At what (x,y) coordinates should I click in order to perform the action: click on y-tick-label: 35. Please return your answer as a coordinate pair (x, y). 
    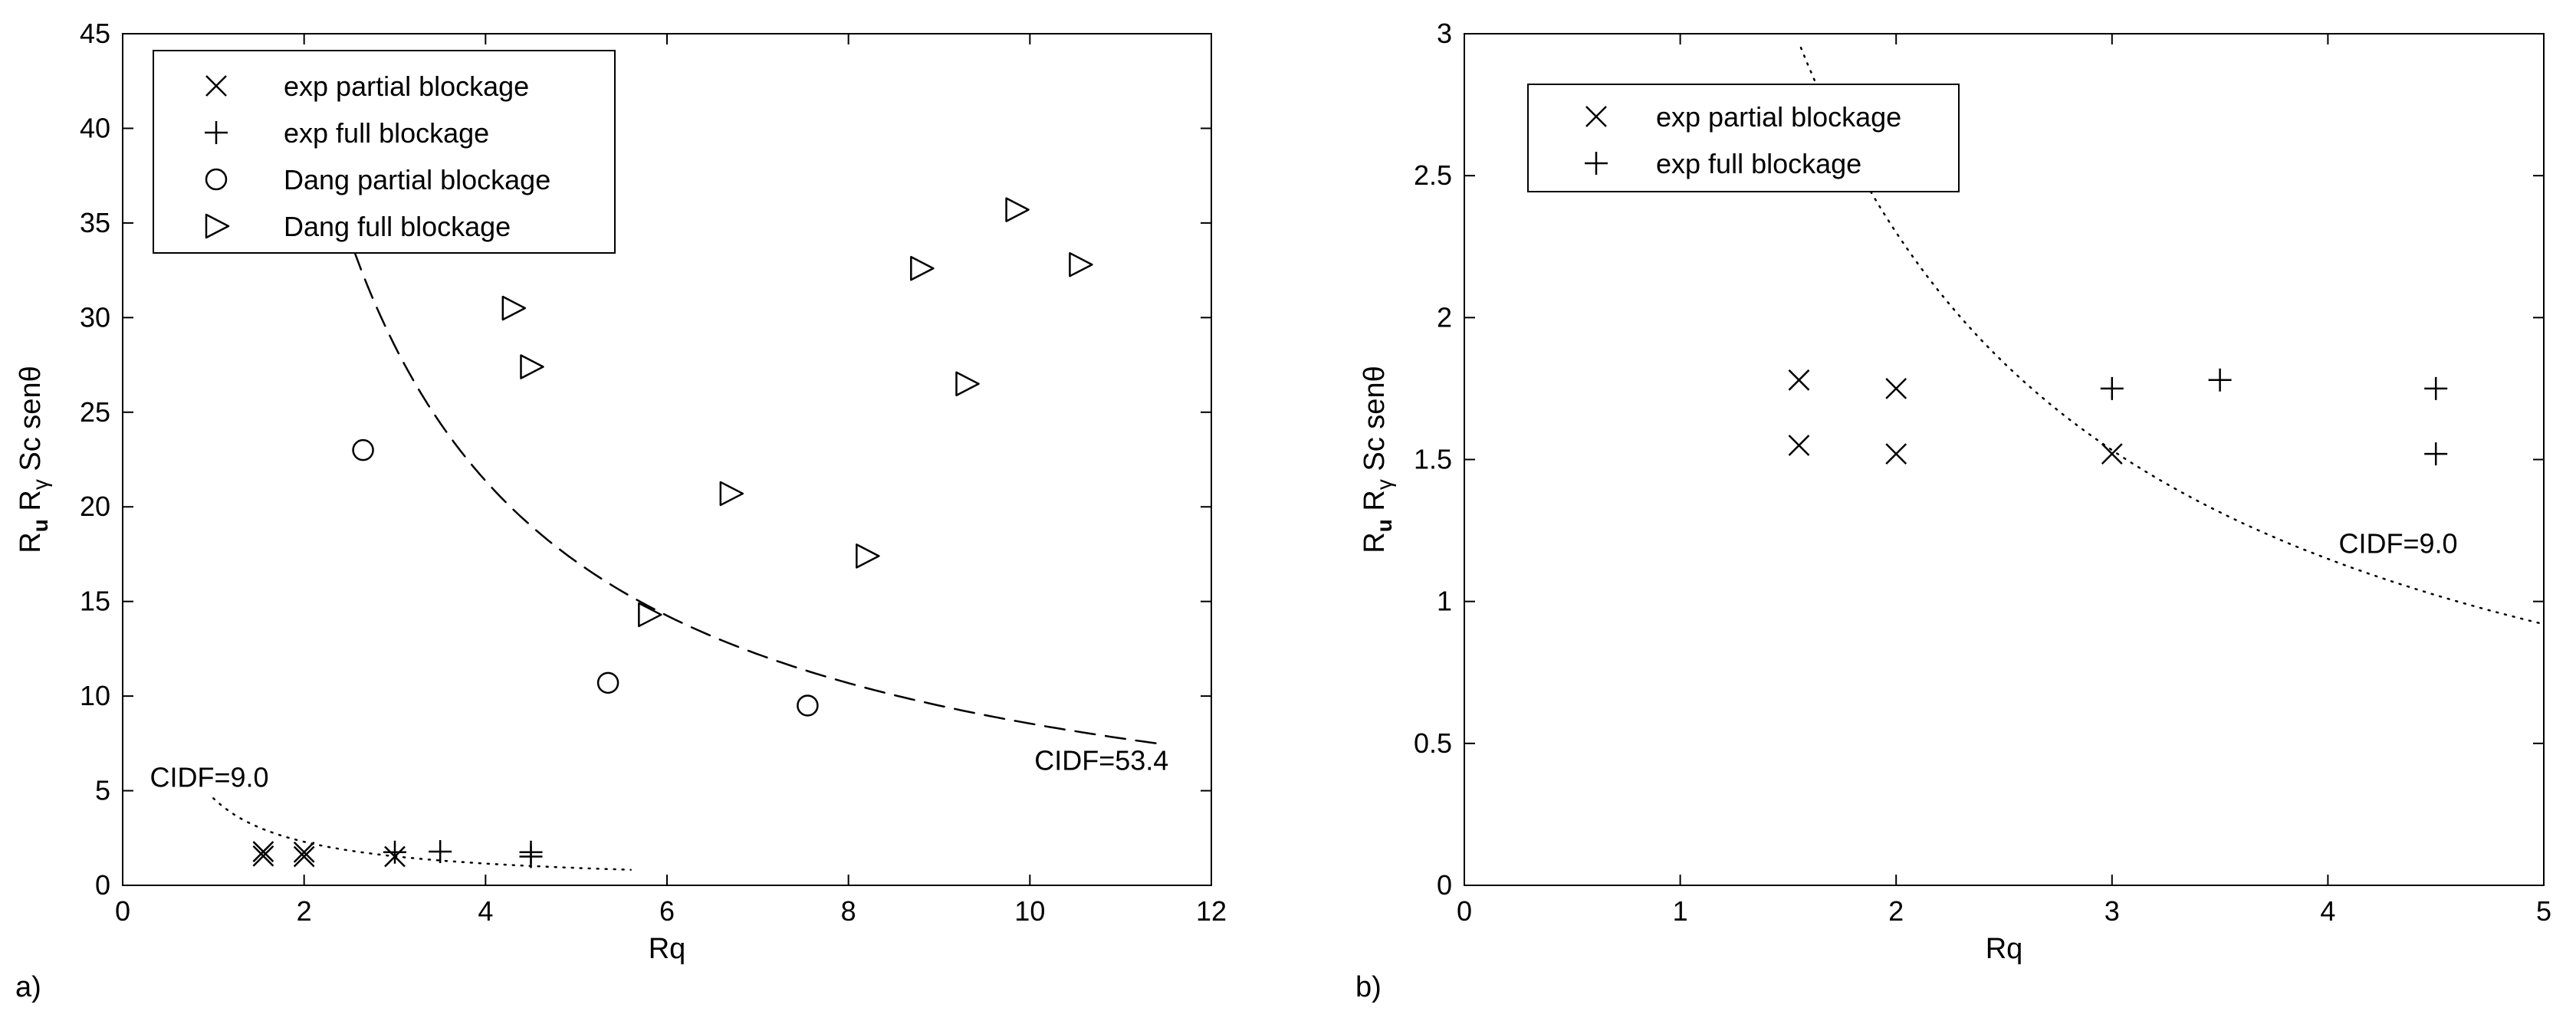
    Looking at the image, I should click on (95, 222).